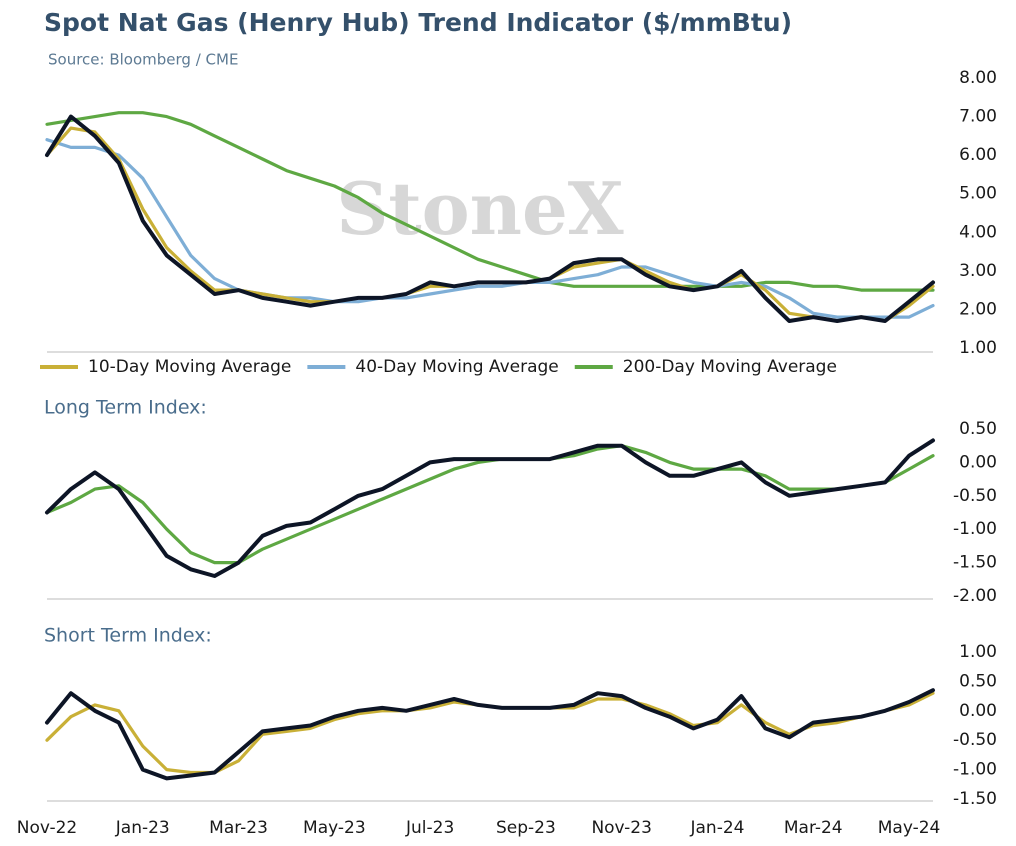  What do you see at coordinates (47, 828) in the screenshot?
I see `x-tick-label: Nov-22` at bounding box center [47, 828].